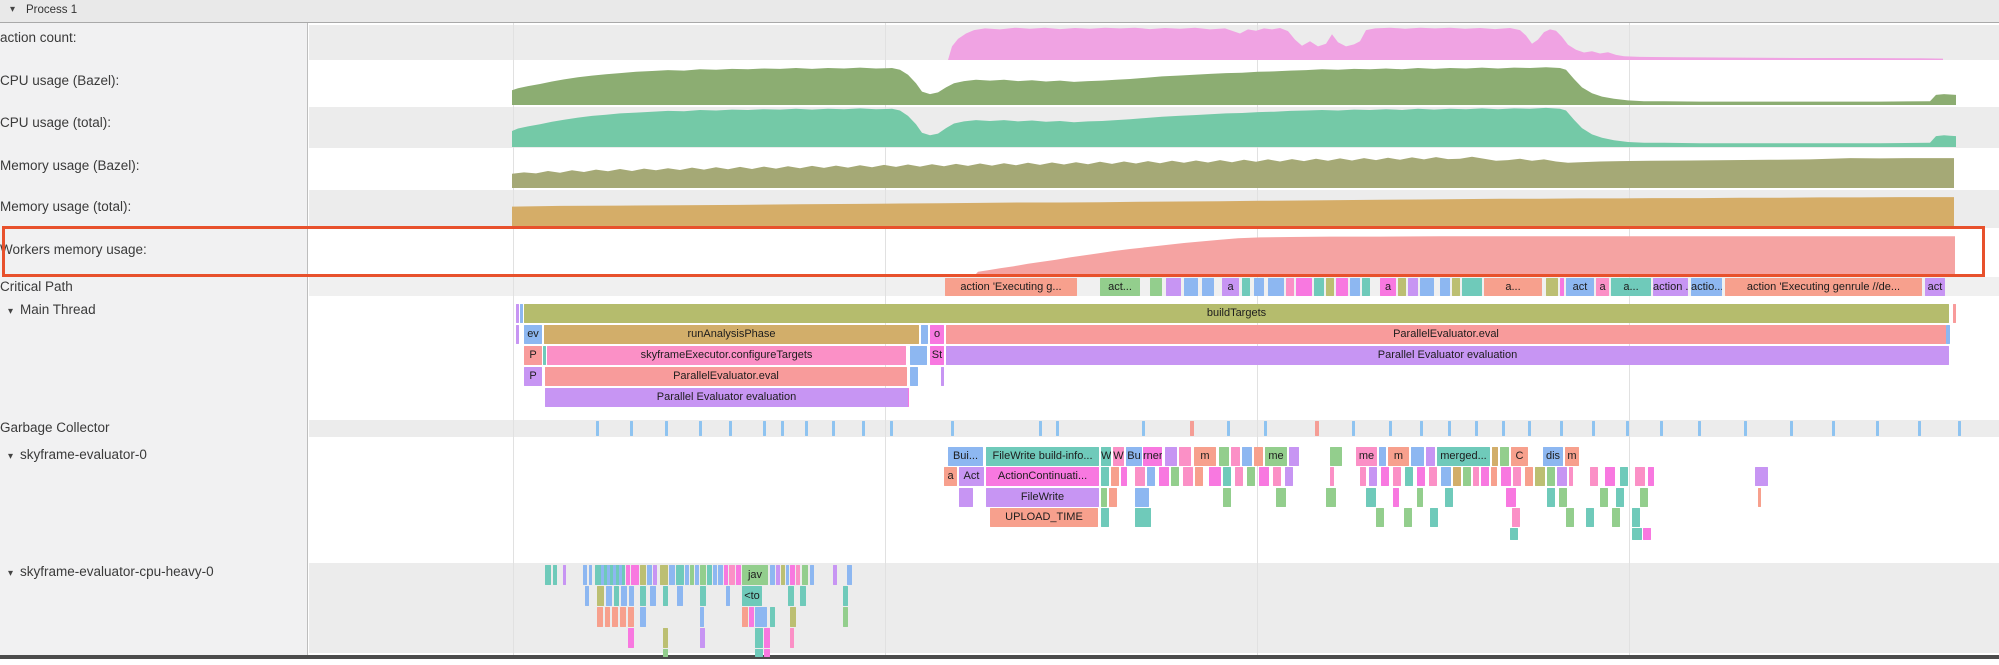 Image resolution: width=1999 pixels, height=665 pixels. Describe the element at coordinates (1434, 517) in the screenshot. I see `skyframe-evaluator-0-row-4-slice` at that location.